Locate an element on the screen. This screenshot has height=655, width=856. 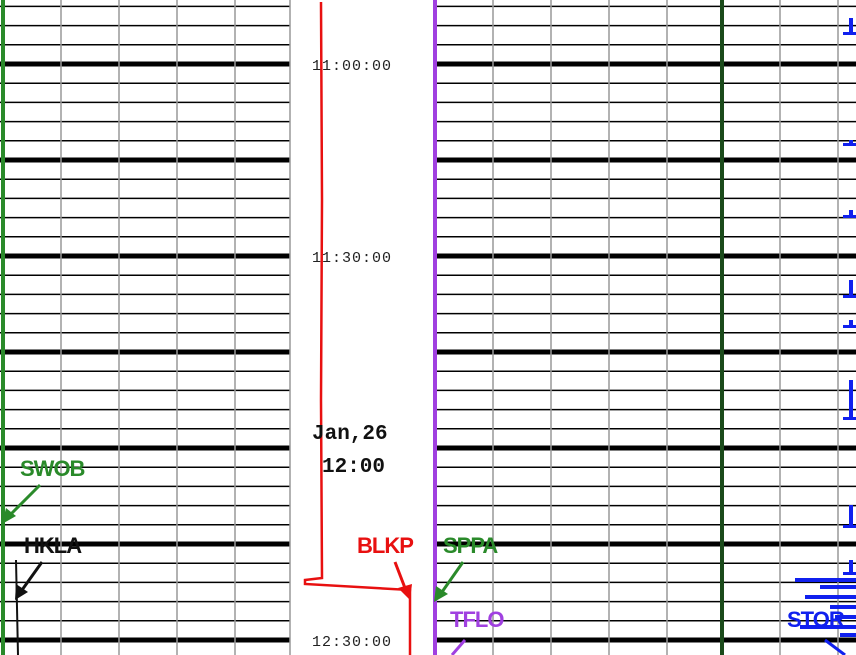
time-label: 11:30:00 is located at coordinates (352, 258).